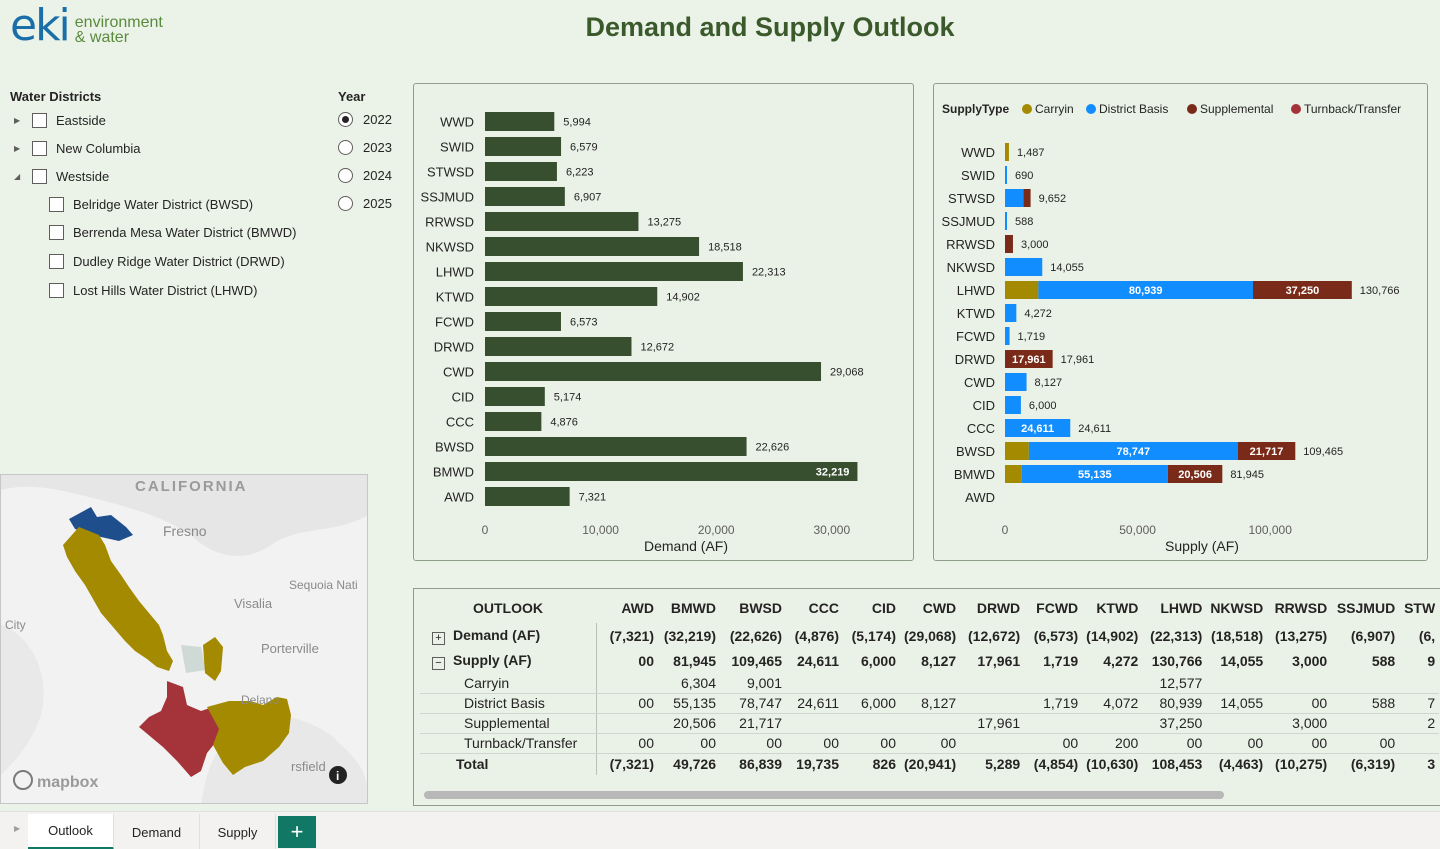 The image size is (1440, 849). What do you see at coordinates (508, 608) in the screenshot?
I see `outlook-header: OUTLOOK` at bounding box center [508, 608].